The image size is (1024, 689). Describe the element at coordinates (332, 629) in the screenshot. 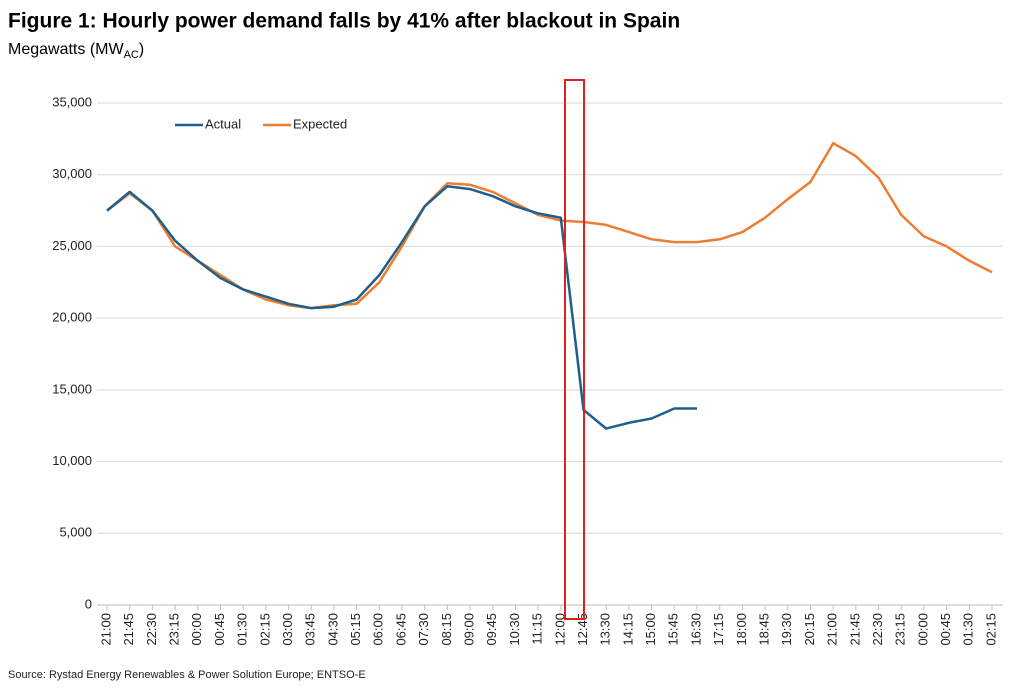

I see `x-tick-label: 04:30` at that location.